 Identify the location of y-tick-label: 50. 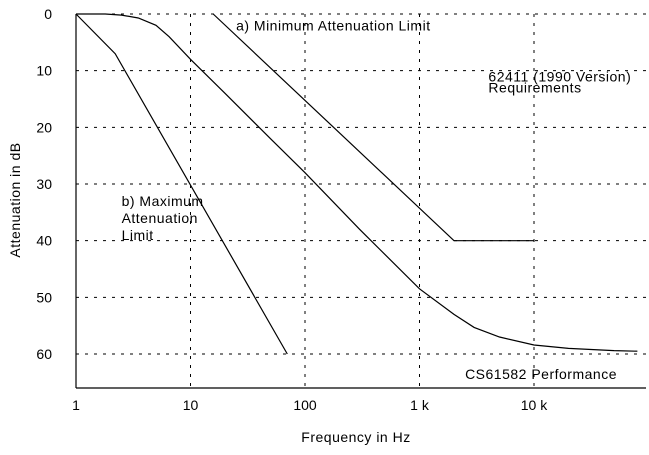
(44, 297).